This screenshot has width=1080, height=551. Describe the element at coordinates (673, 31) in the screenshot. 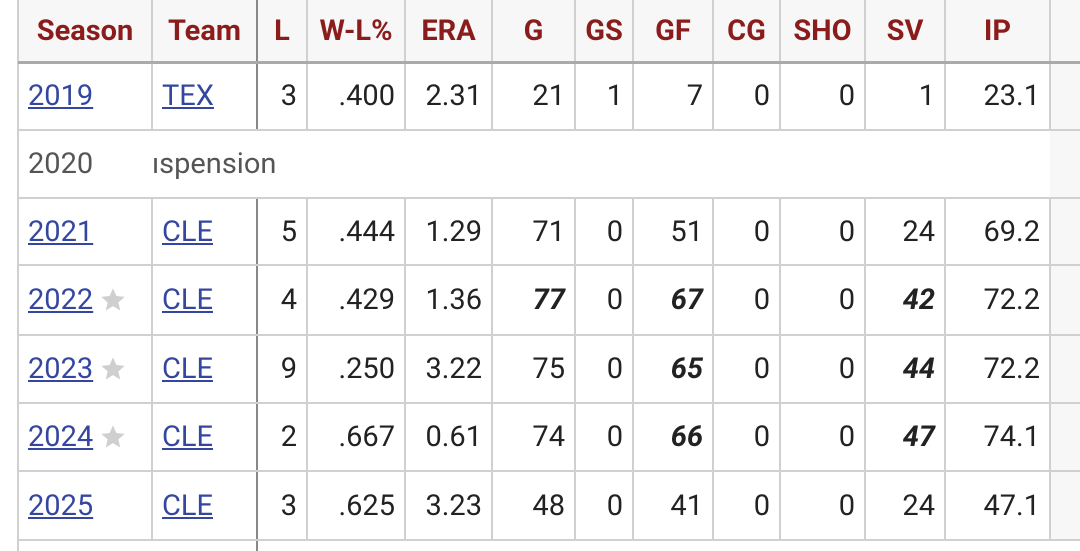

I see `column-header: GF` at that location.